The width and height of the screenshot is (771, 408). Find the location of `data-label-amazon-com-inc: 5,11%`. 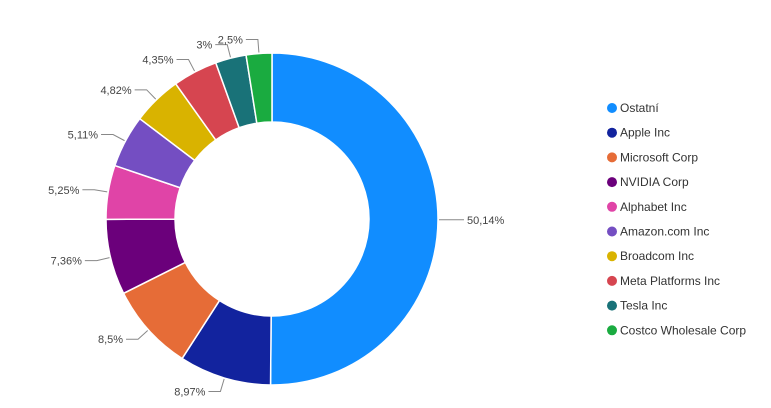

data-label-amazon-com-inc: 5,11% is located at coordinates (83, 136).